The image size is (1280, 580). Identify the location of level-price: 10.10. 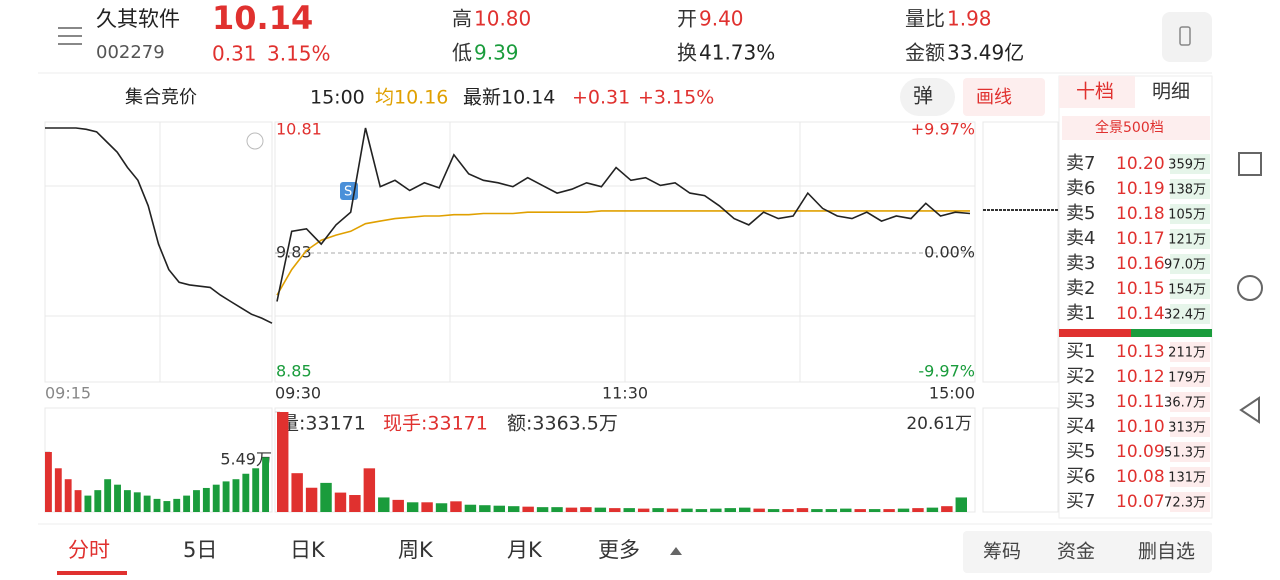
(1140, 427).